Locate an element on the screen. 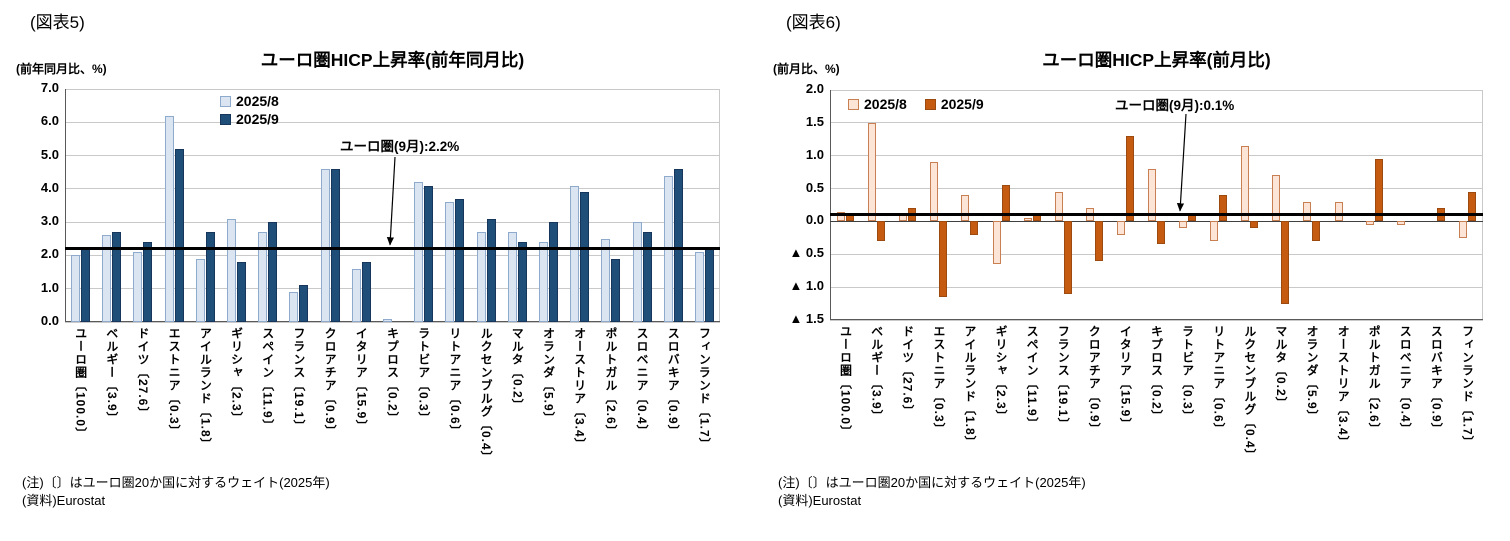 Image resolution: width=1510 pixels, height=541 pixels. x-category-label: ポルトガル〔2.6〕 is located at coordinates (1374, 380).